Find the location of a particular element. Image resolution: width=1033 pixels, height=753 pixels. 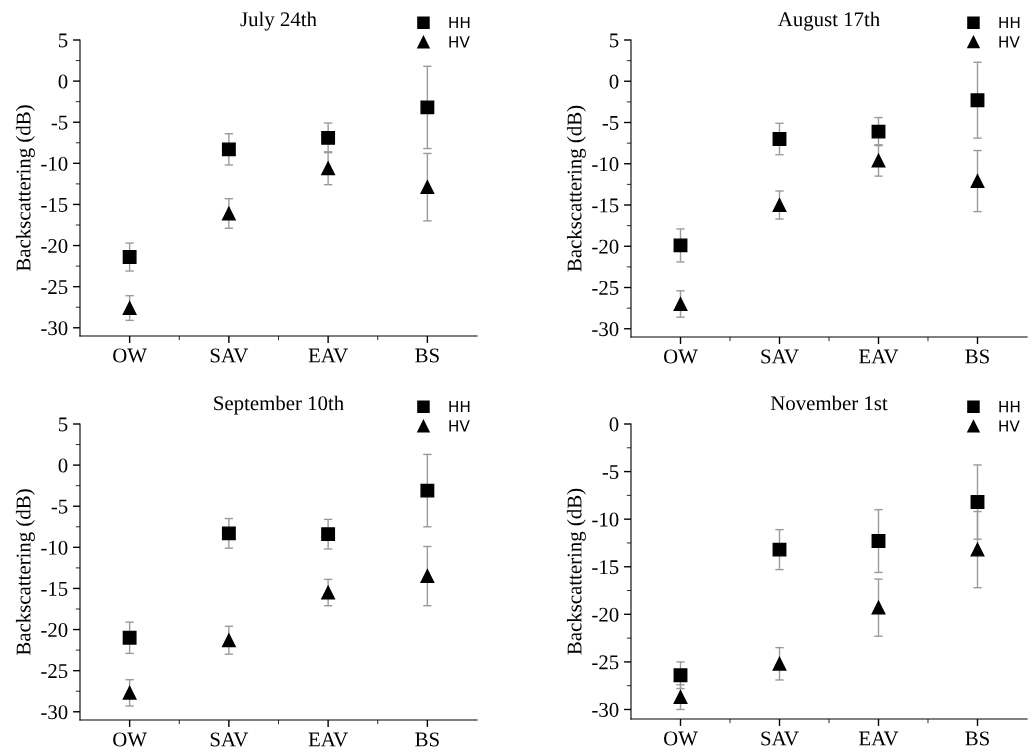

chart-title: November 1st is located at coordinates (829, 403).